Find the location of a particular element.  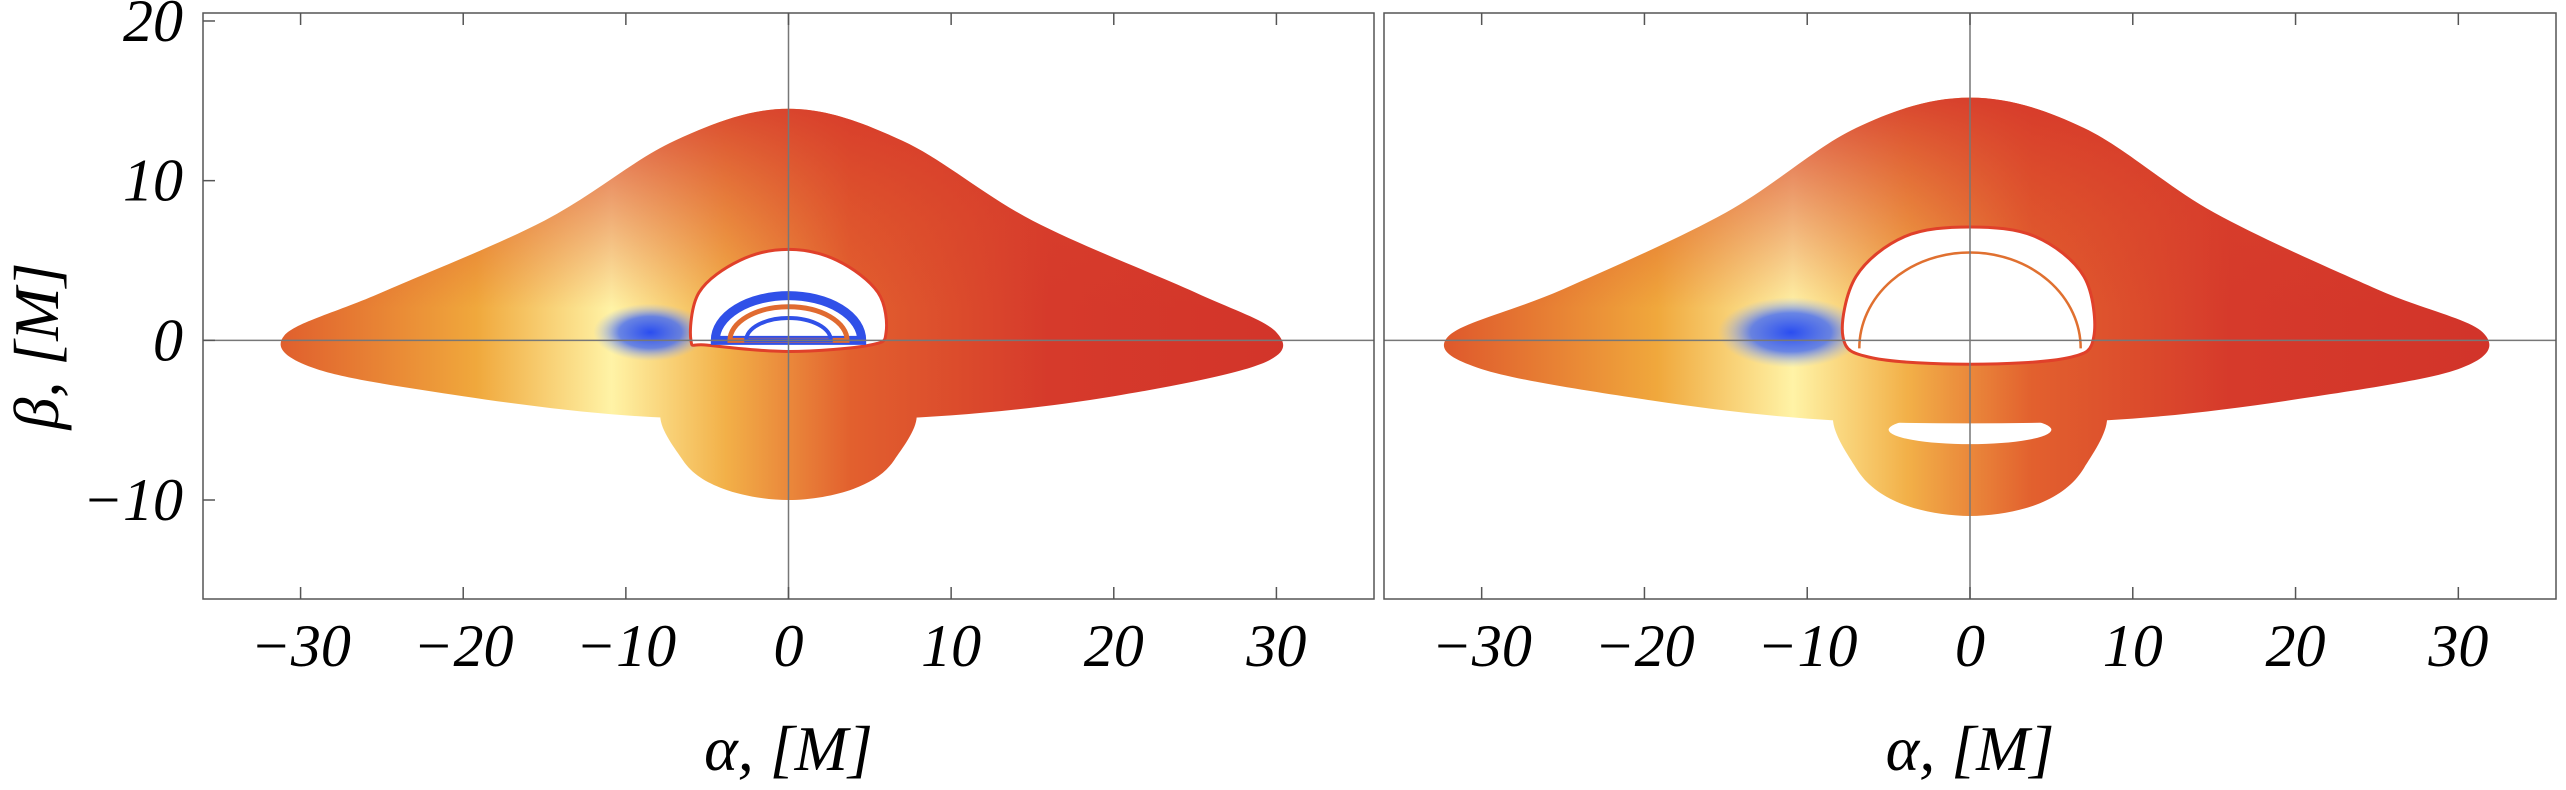

y-tick-label: 20 is located at coordinates (153, 27).